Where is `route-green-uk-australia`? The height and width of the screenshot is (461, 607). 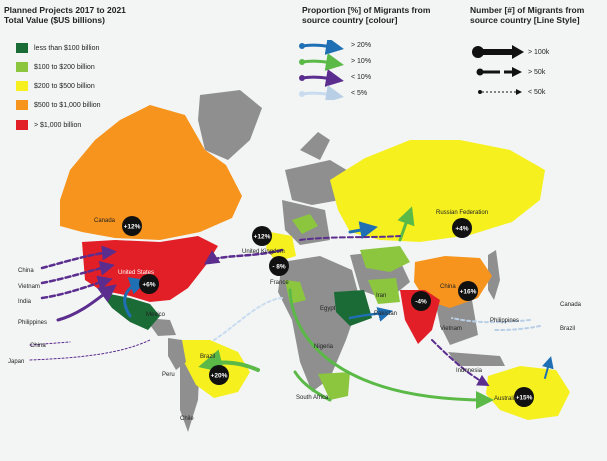 route-green-uk-australia is located at coordinates (391, 348).